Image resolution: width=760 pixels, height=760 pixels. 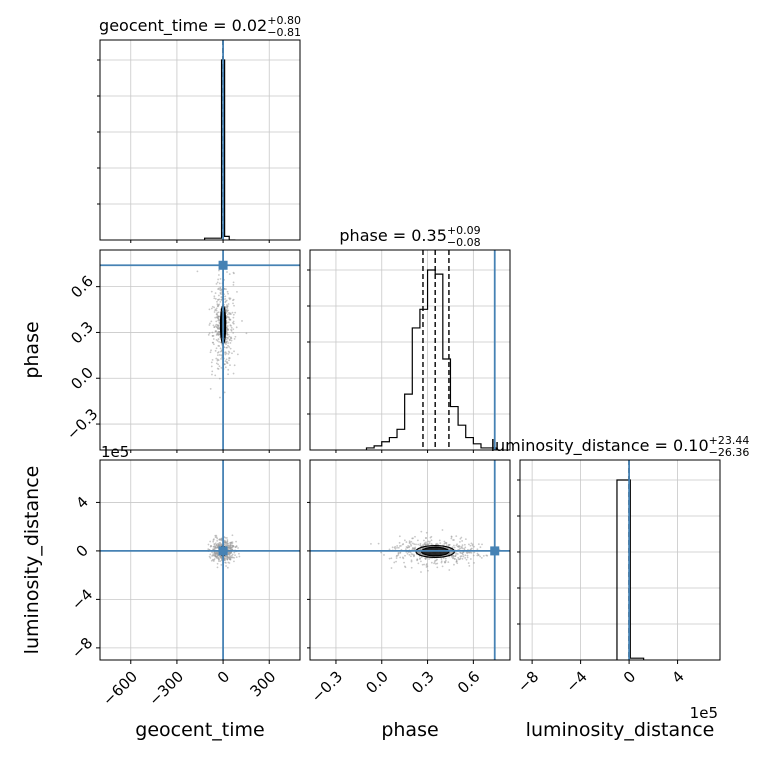 I want to click on tick-label-y-phase: 0.6, so click(x=82, y=287).